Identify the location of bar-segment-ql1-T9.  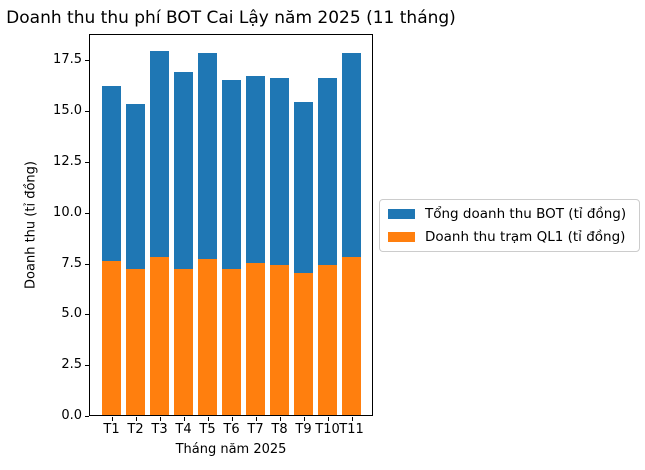
(303, 343).